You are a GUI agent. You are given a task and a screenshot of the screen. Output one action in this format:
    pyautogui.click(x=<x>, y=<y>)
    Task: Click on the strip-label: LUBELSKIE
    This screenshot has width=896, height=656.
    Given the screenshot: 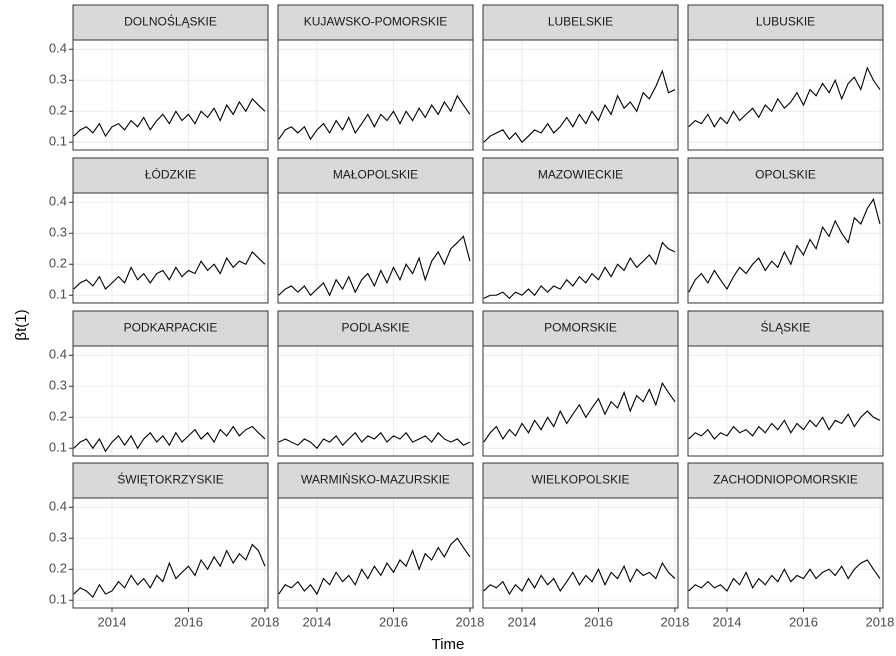 What is the action you would take?
    pyautogui.click(x=580, y=22)
    